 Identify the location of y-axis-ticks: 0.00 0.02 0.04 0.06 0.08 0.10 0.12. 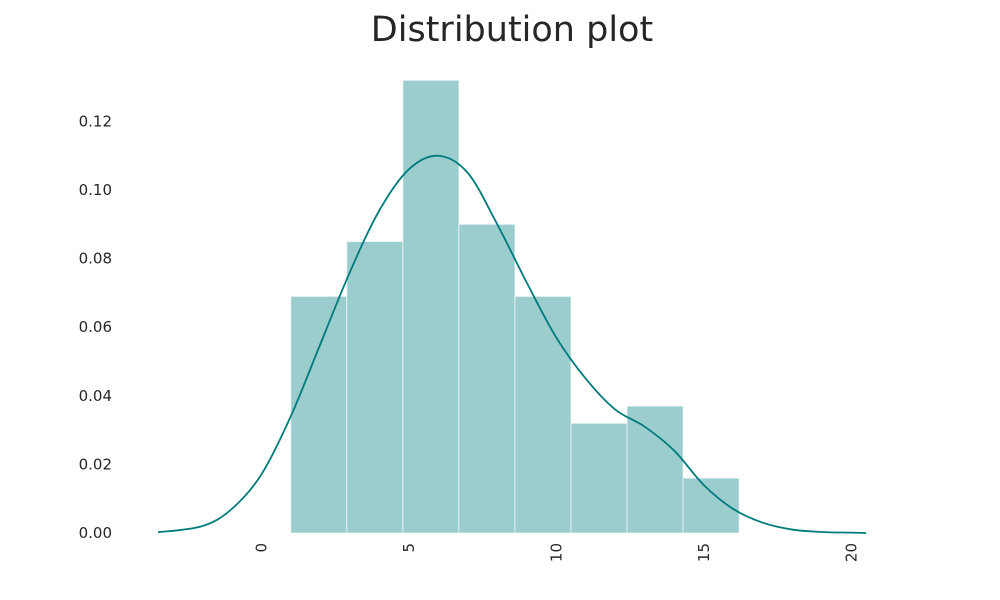
(95, 327).